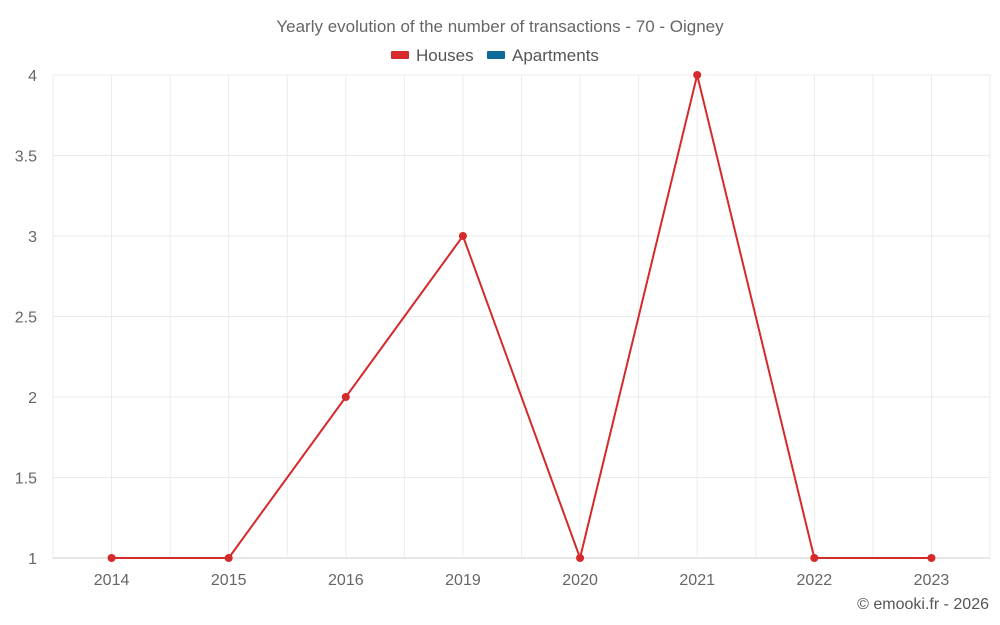  I want to click on legend-label-houses: Houses, so click(445, 55).